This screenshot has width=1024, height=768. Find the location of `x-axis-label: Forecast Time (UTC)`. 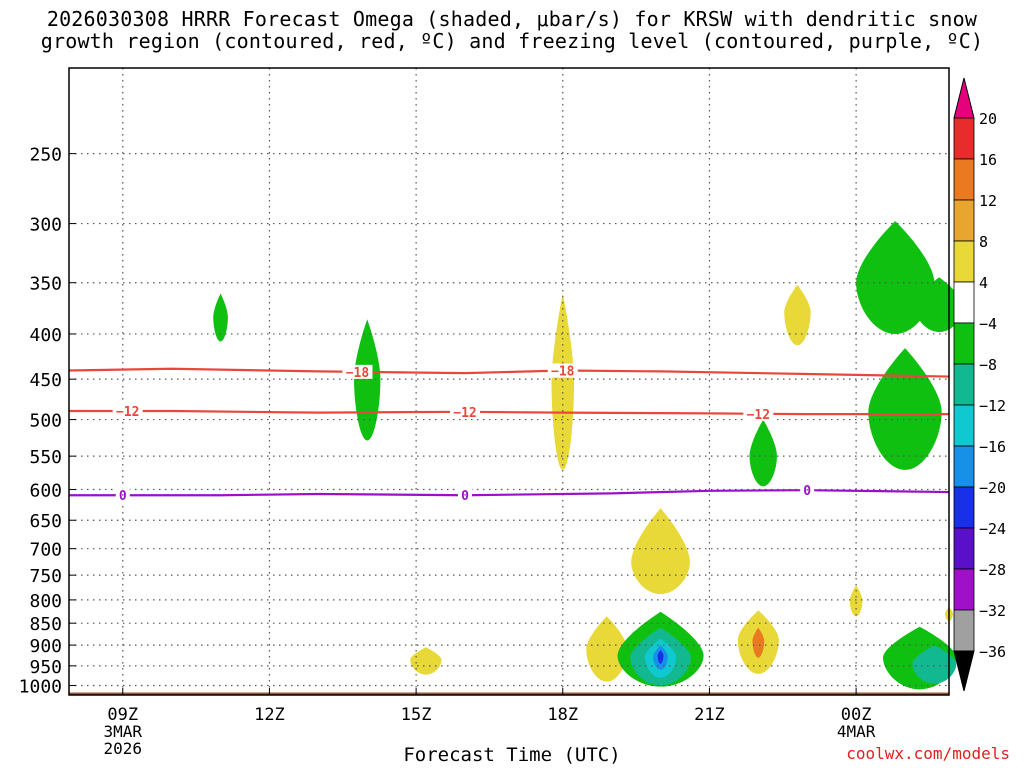

x-axis-label: Forecast Time (UTC) is located at coordinates (512, 755).